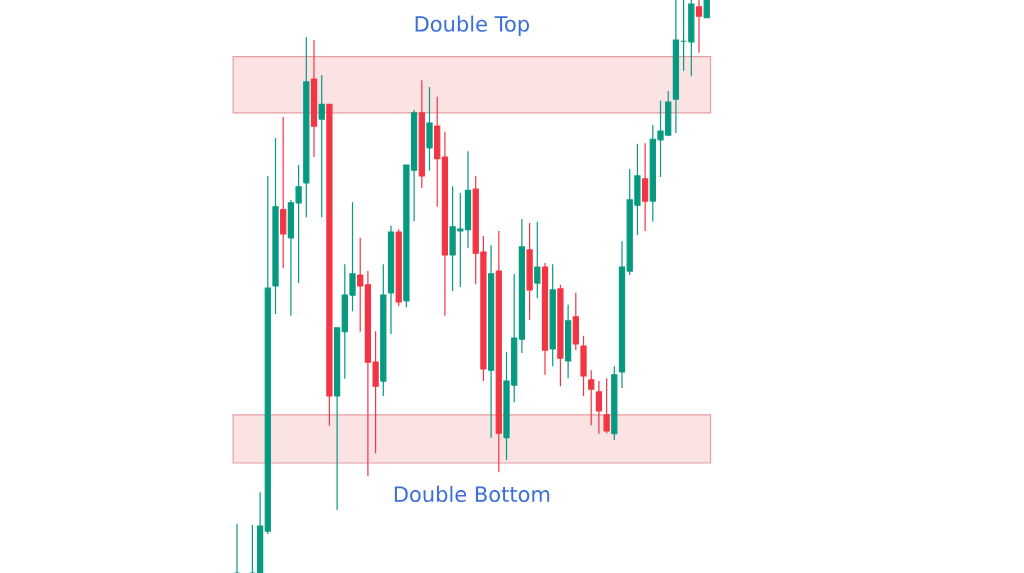 Image resolution: width=1024 pixels, height=573 pixels. I want to click on band-label: Double Bottom, so click(472, 494).